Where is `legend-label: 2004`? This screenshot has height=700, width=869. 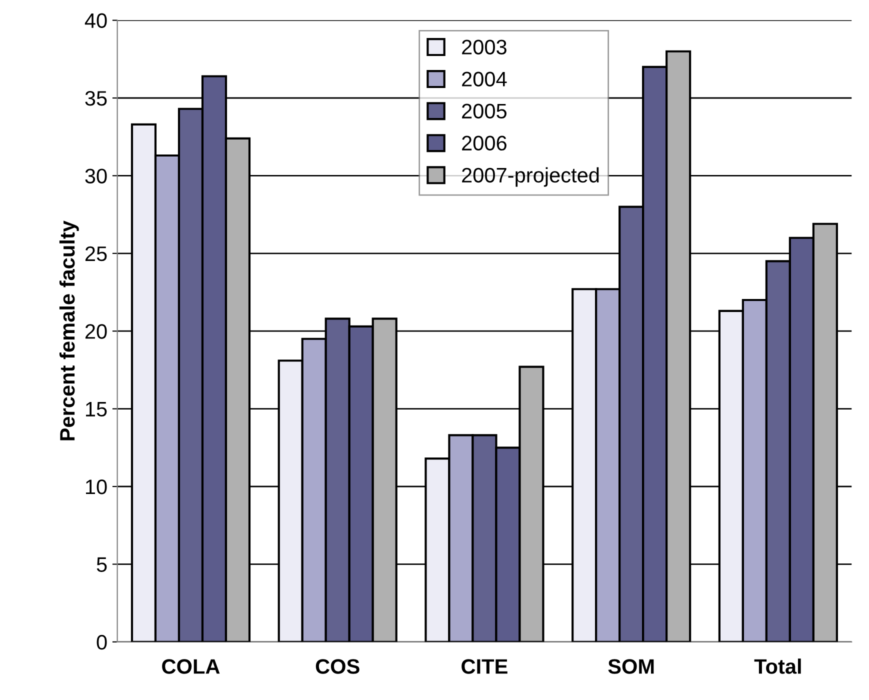
legend-label: 2004 is located at coordinates (484, 79).